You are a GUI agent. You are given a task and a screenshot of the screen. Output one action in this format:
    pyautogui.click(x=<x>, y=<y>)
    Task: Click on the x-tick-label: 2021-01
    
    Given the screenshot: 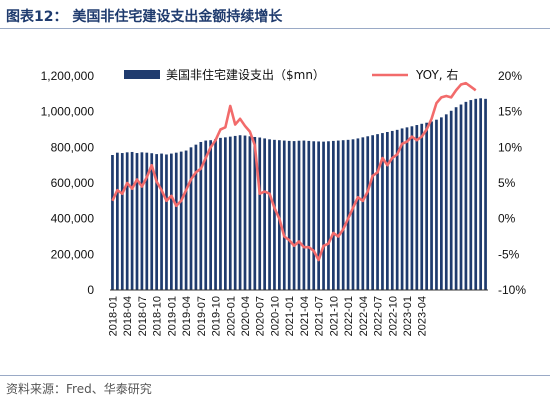 What is the action you would take?
    pyautogui.click(x=290, y=316)
    